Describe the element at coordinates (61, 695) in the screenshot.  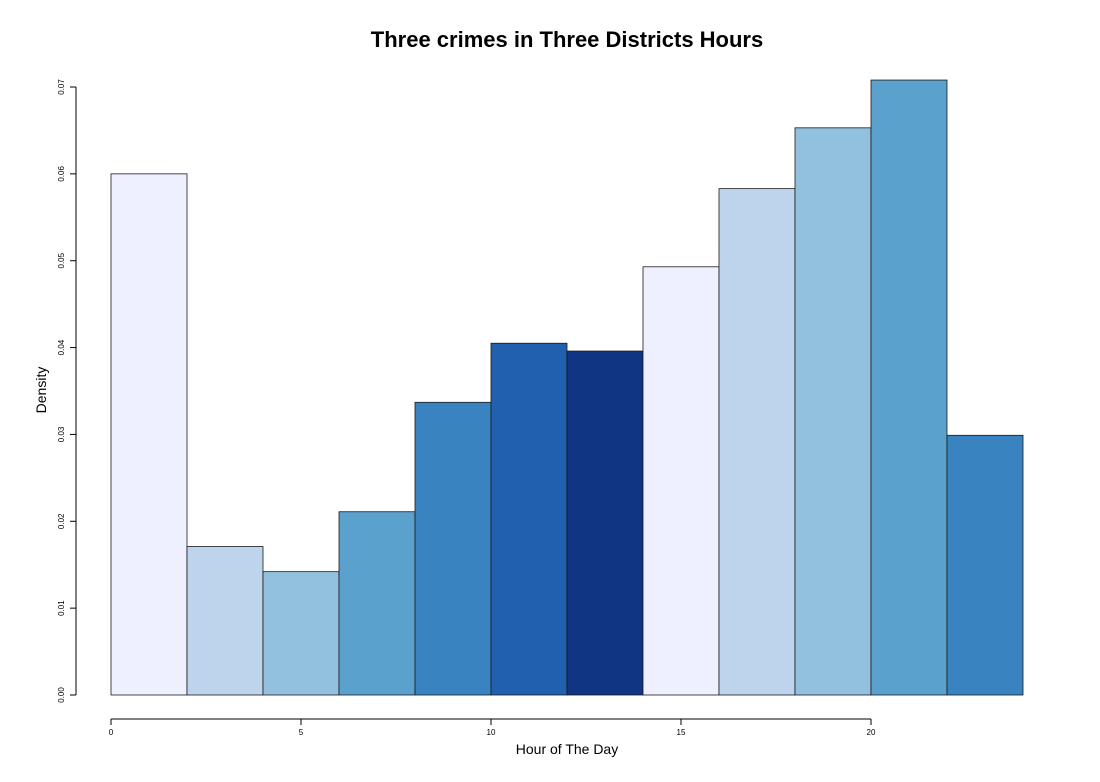
I see `y-tick-label: 0.00` at that location.